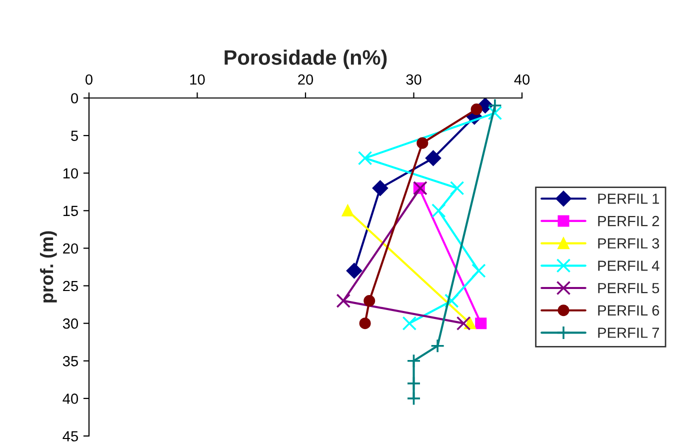  What do you see at coordinates (70, 173) in the screenshot?
I see `y-tick-label: 10` at bounding box center [70, 173].